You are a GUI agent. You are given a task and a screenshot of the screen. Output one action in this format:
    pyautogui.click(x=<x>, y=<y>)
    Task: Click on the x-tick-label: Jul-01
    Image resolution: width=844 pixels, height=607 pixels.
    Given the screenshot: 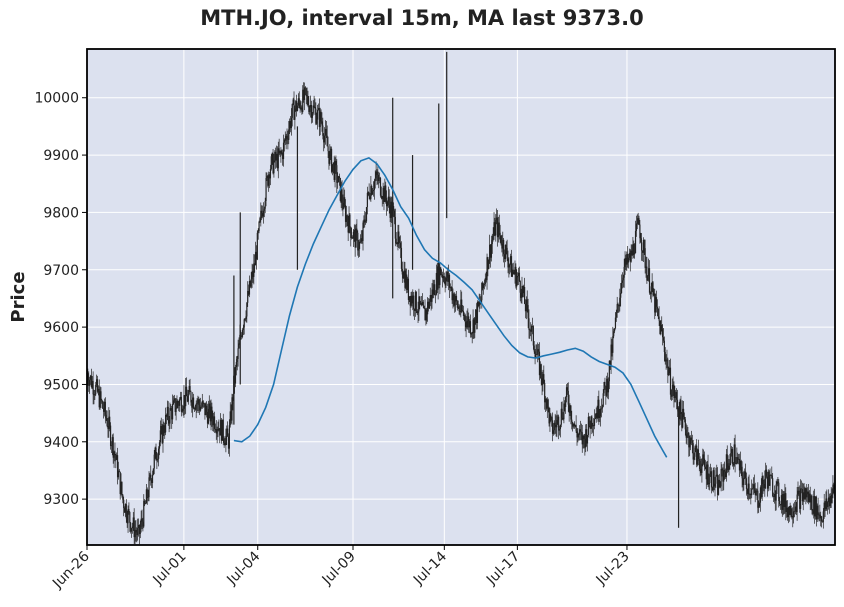 What is the action you would take?
    pyautogui.click(x=170, y=569)
    